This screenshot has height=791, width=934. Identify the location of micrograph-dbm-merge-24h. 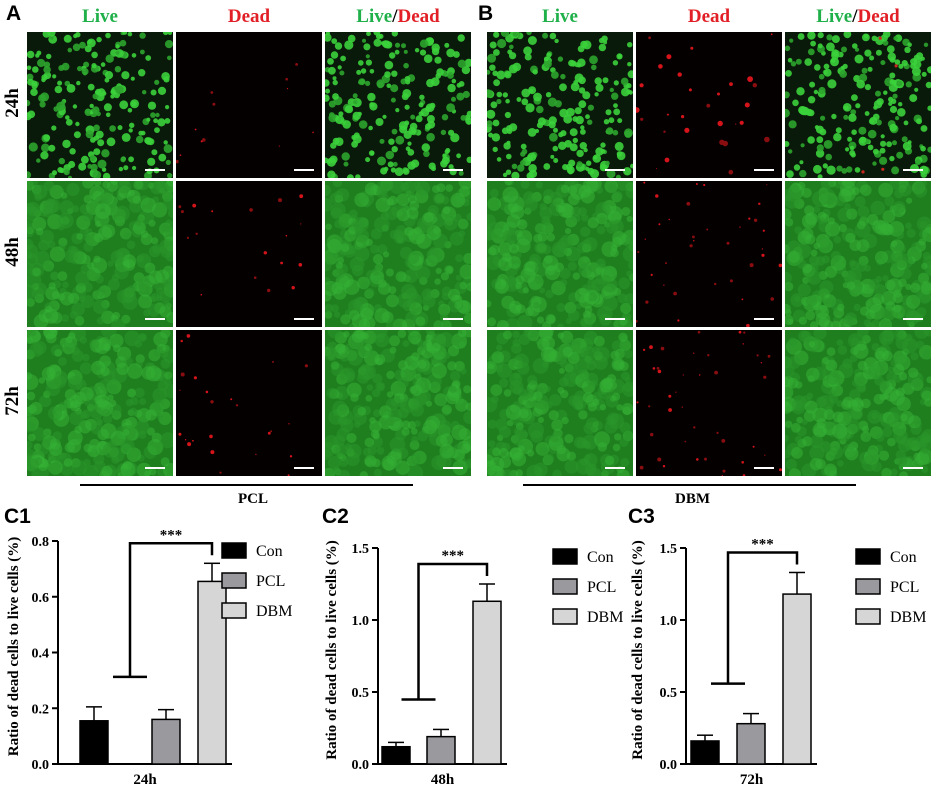
(858, 105).